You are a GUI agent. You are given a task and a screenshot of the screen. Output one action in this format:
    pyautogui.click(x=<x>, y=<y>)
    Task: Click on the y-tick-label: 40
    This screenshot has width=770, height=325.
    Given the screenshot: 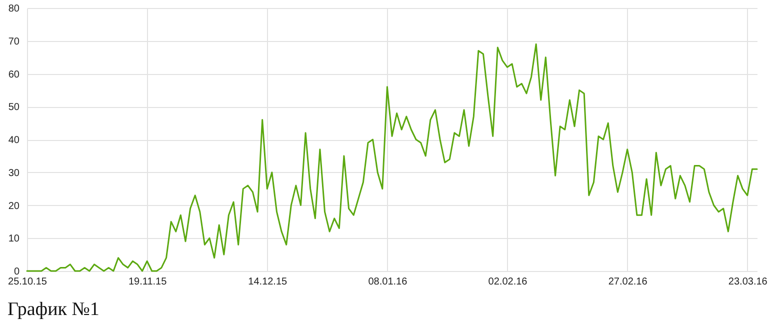 What is the action you would take?
    pyautogui.click(x=14, y=140)
    